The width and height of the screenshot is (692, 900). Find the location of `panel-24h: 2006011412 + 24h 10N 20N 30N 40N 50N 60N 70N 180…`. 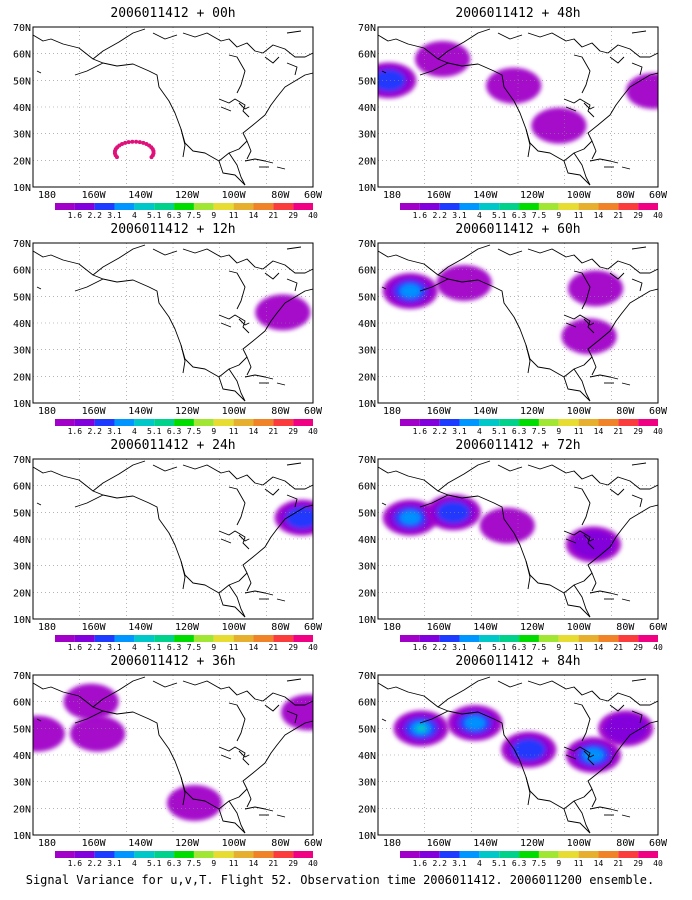

panel-24h: 2006011412 + 24h 10N 20N 30N 40N 50N 60N 70N 180… is located at coordinates (168, 545).